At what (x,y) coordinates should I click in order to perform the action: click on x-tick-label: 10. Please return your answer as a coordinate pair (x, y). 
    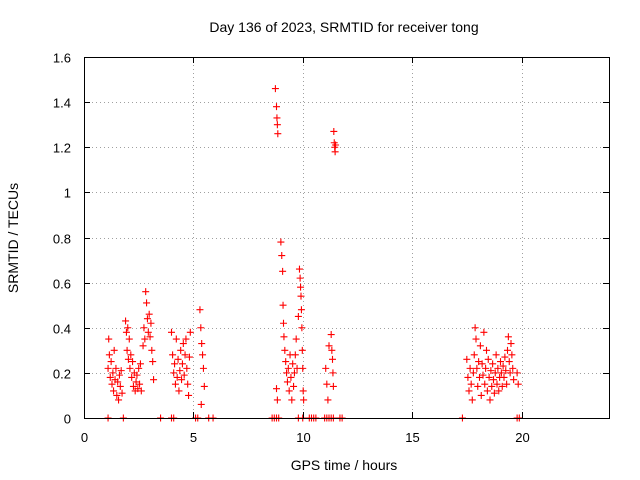
    Looking at the image, I should click on (303, 437).